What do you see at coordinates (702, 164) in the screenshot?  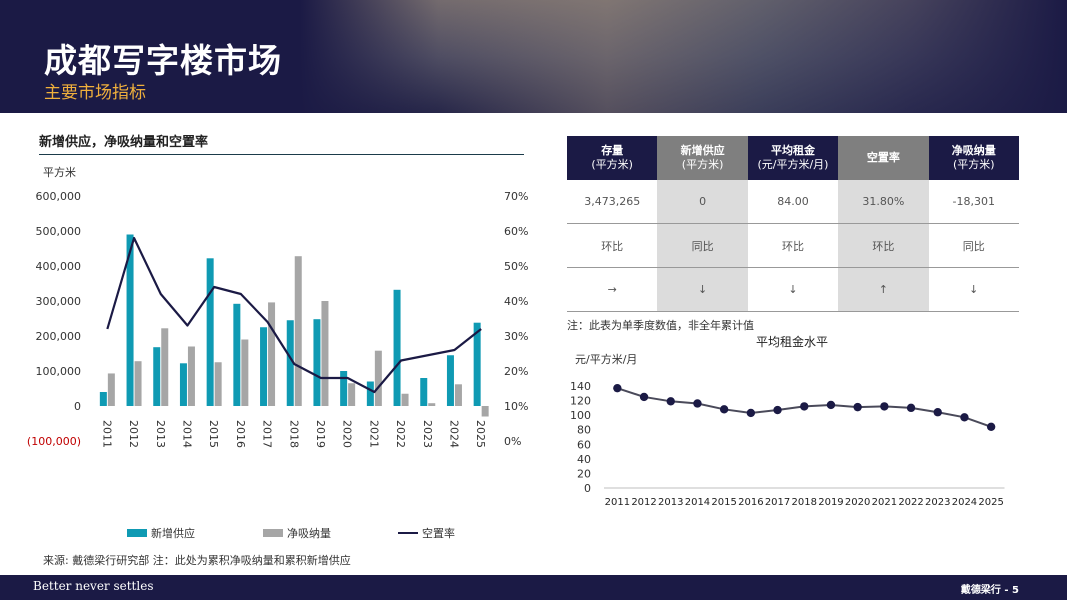 I see `header-new-supply-unit: (平方米)` at bounding box center [702, 164].